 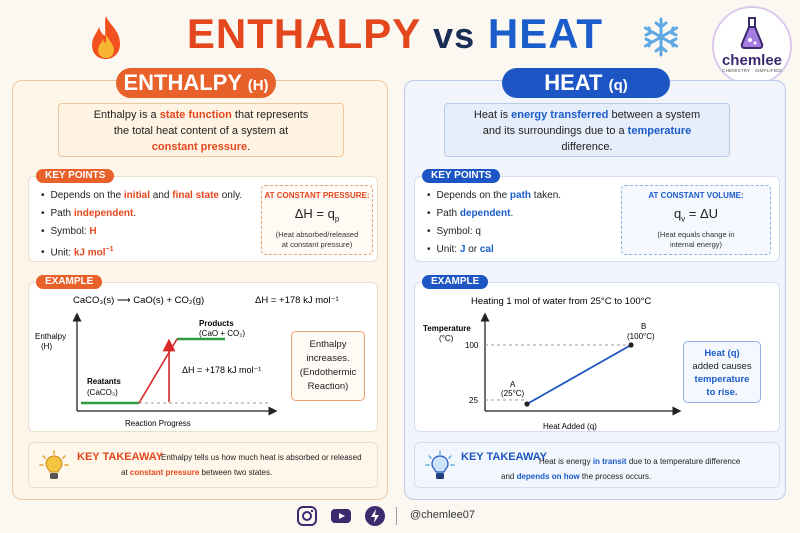 What do you see at coordinates (104, 381) in the screenshot?
I see `reactants-label: Reatants` at bounding box center [104, 381].